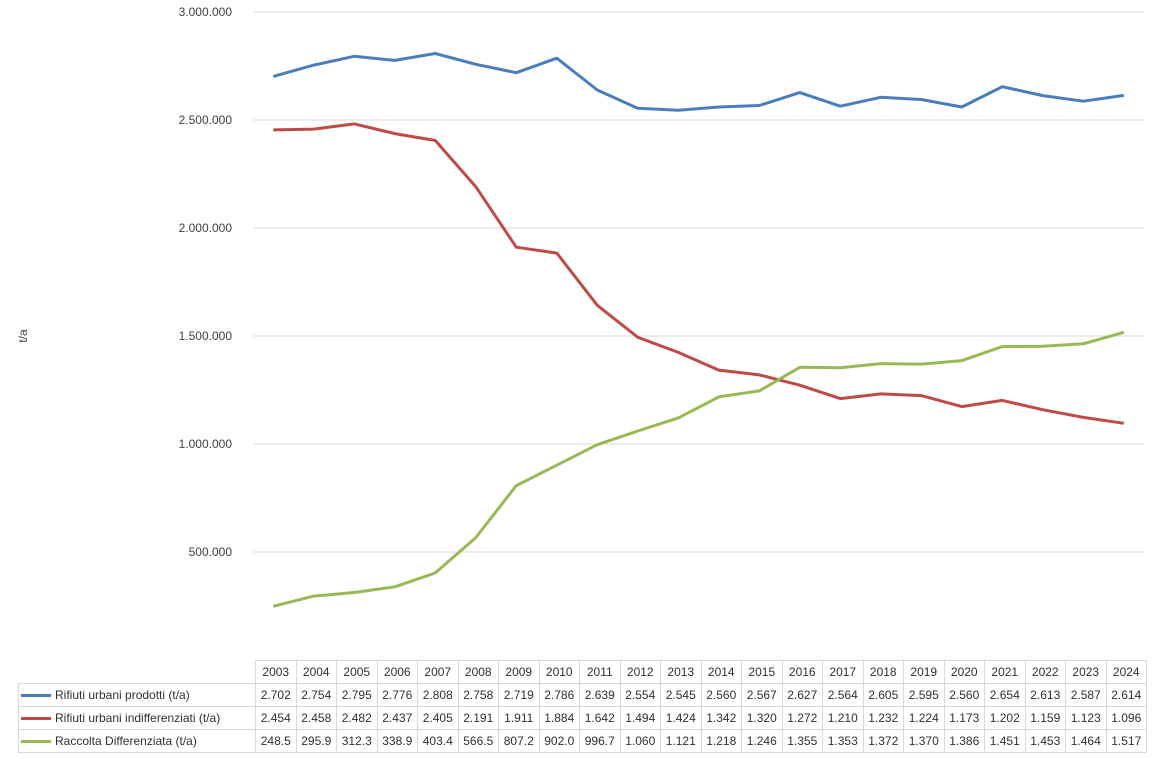 This screenshot has height=759, width=1153. What do you see at coordinates (924, 695) in the screenshot?
I see `data-label: 2.595` at bounding box center [924, 695].